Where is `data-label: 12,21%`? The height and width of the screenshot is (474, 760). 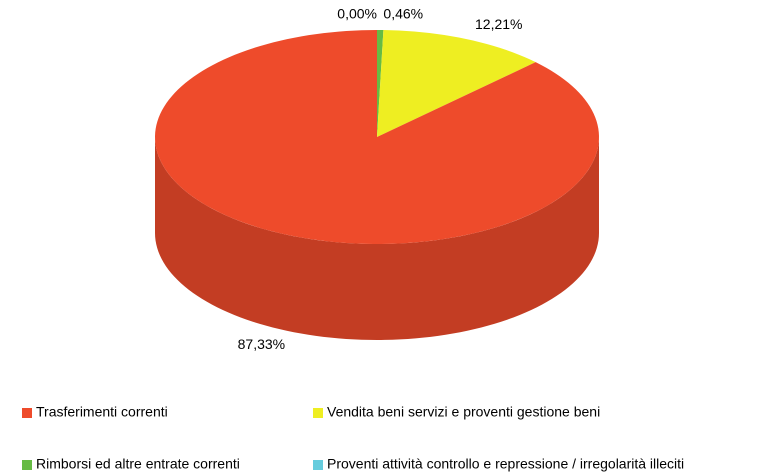 data-label: 12,21% is located at coordinates (498, 24).